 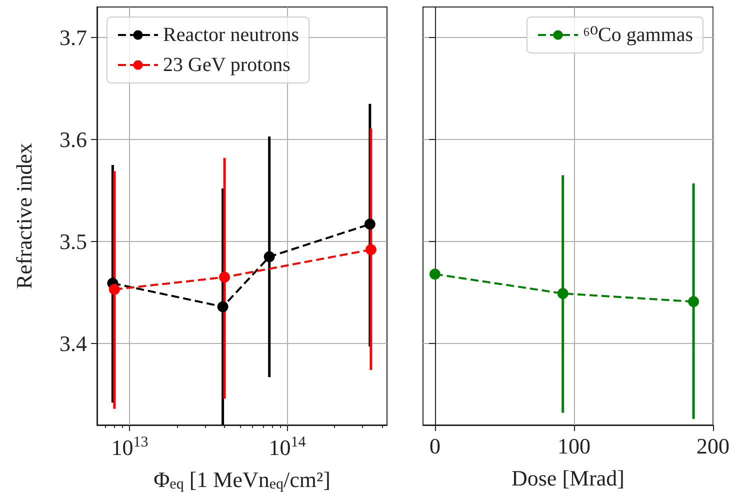 I want to click on legend-label: 23 GeV protons, so click(x=227, y=65).